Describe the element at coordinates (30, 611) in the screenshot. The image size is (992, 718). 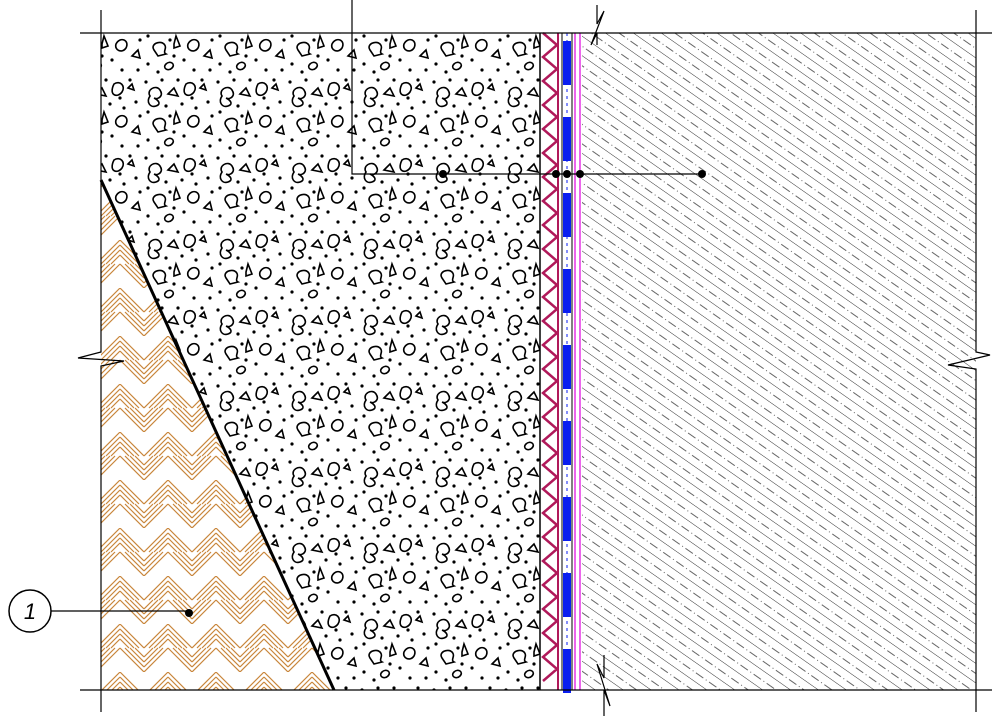
I see `callout-1-label: 1` at that location.